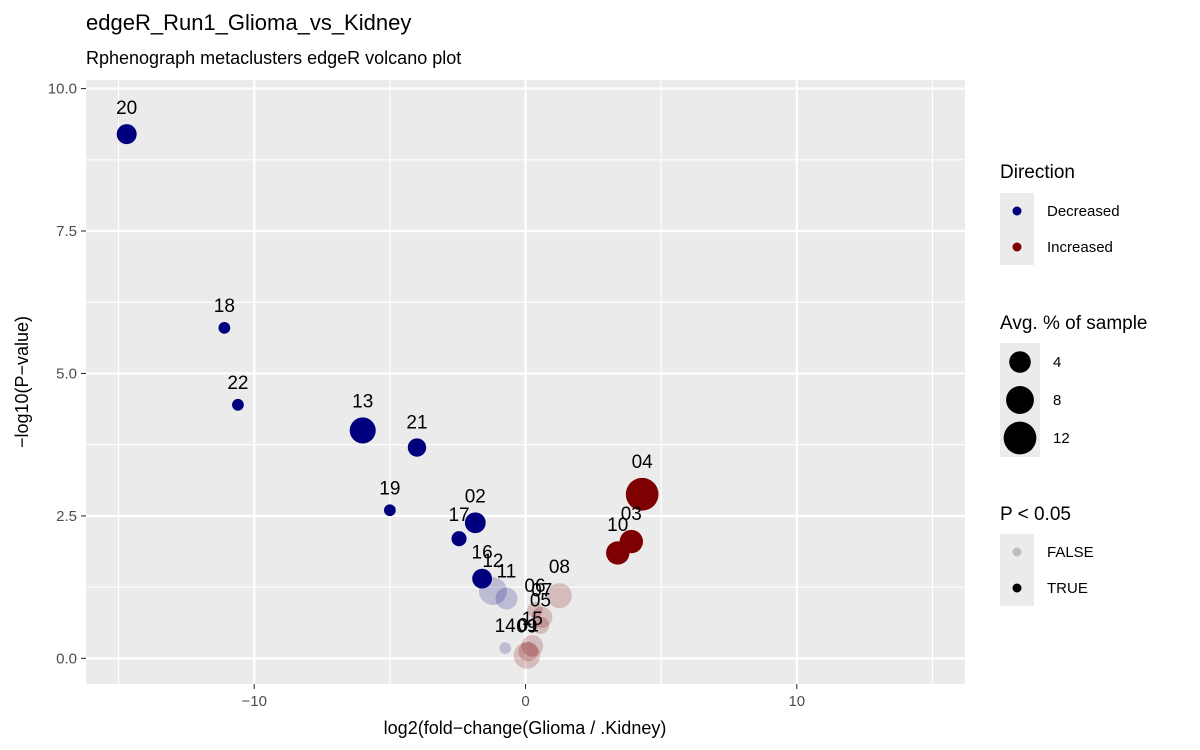 This screenshot has height=750, width=1200. What do you see at coordinates (525, 728) in the screenshot?
I see `x-axis-title: log2(fold−change(Glioma / .Kidney)` at bounding box center [525, 728].